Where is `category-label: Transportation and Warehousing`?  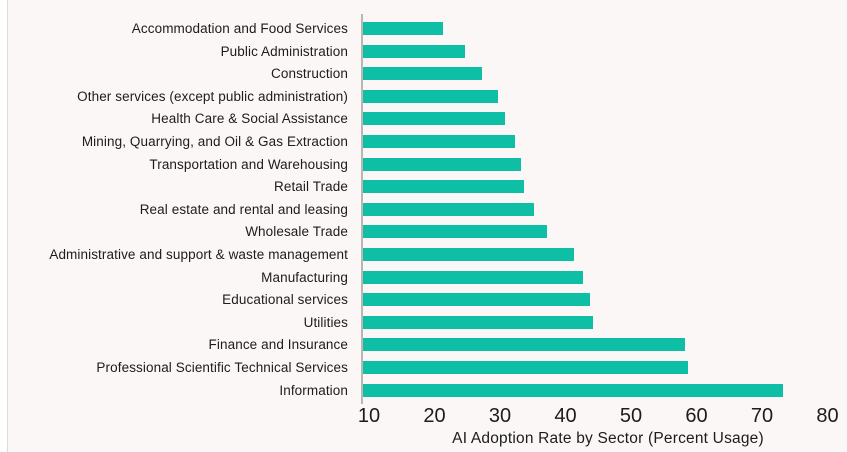 category-label: Transportation and Warehousing is located at coordinates (248, 164).